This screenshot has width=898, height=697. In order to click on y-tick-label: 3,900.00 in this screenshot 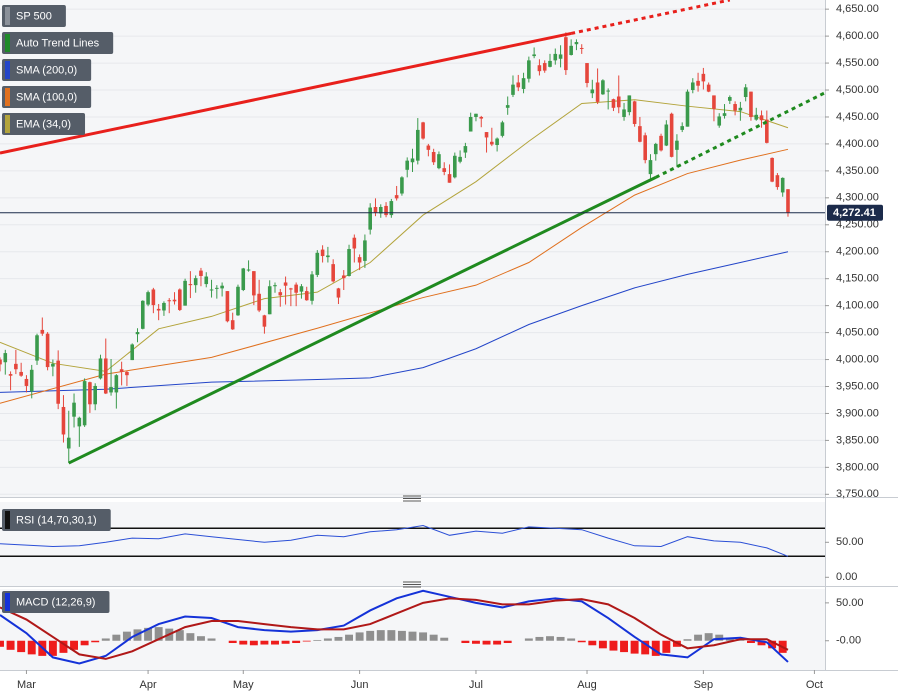, I will do `click(857, 413)`.